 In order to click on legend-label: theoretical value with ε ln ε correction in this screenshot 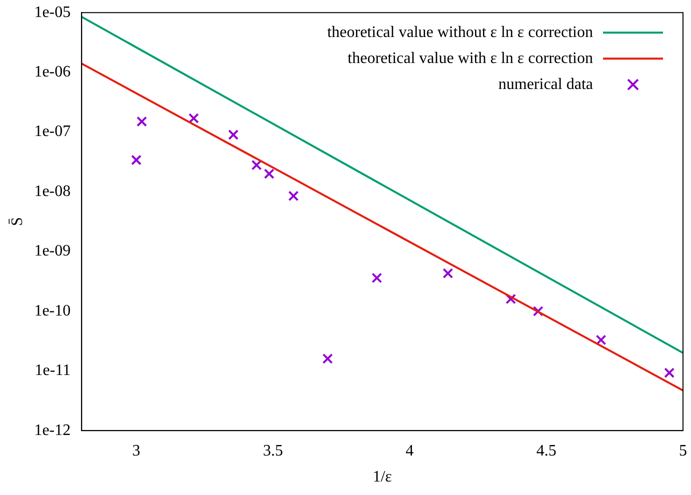, I will do `click(470, 58)`.